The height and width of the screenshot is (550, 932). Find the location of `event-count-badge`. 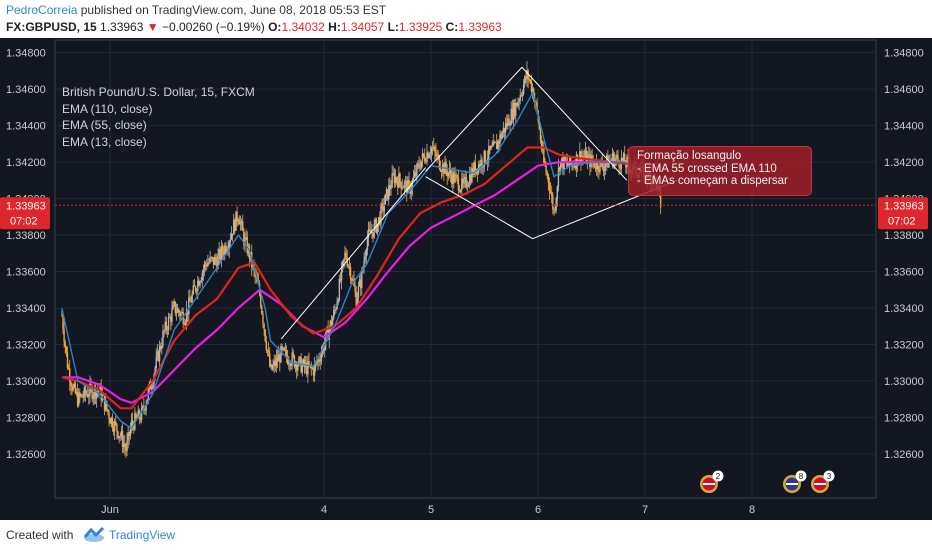

event-count-badge is located at coordinates (801, 476).